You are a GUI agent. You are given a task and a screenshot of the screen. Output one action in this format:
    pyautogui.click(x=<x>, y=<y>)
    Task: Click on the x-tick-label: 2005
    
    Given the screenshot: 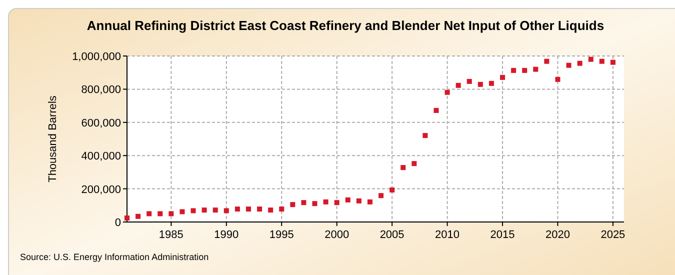 What is the action you would take?
    pyautogui.click(x=392, y=235)
    